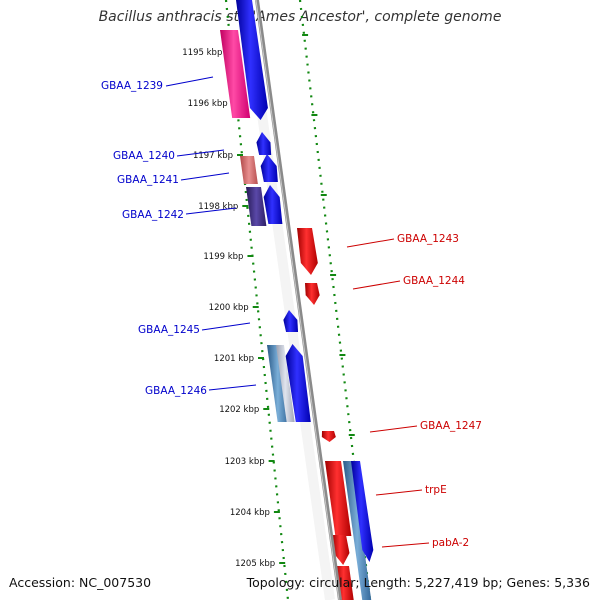  I want to click on tick-label: 1198 kbp, so click(218, 207).